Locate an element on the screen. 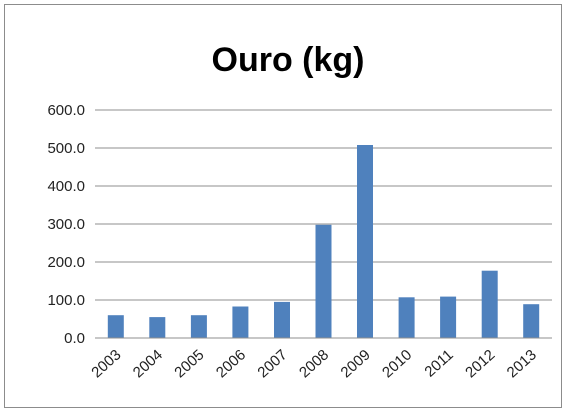 The image size is (566, 412). bar-2007 is located at coordinates (282, 319).